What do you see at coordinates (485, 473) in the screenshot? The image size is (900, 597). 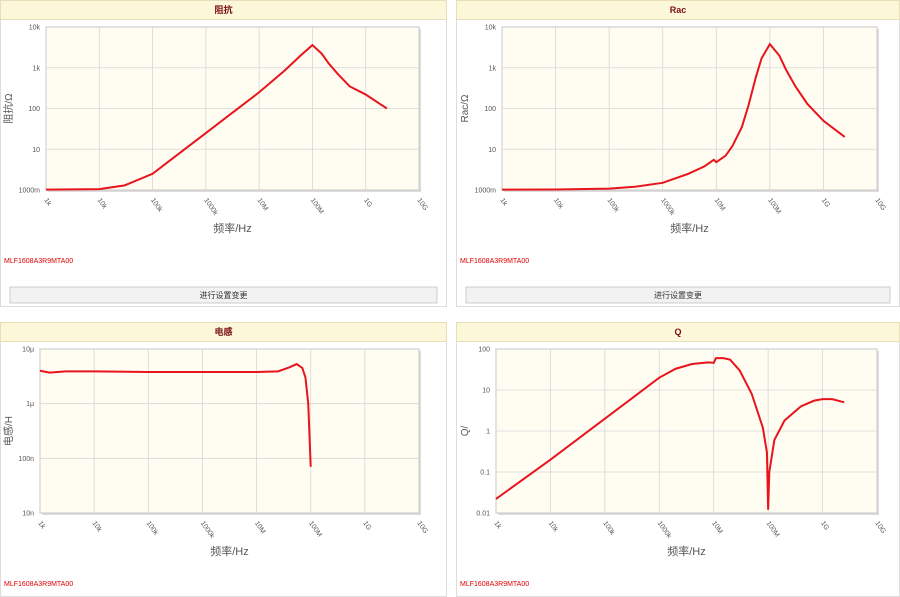 I see `y-tick-label: 0.1` at bounding box center [485, 473].